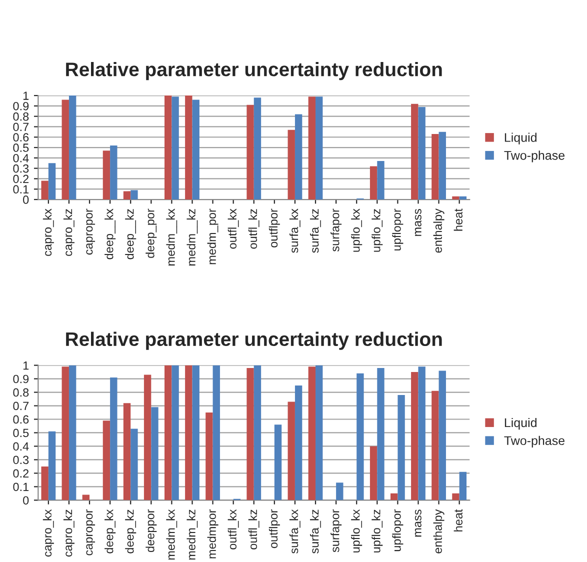 Image resolution: width=587 pixels, height=562 pixels. I want to click on x-tick-label: medm_kz, so click(192, 535).